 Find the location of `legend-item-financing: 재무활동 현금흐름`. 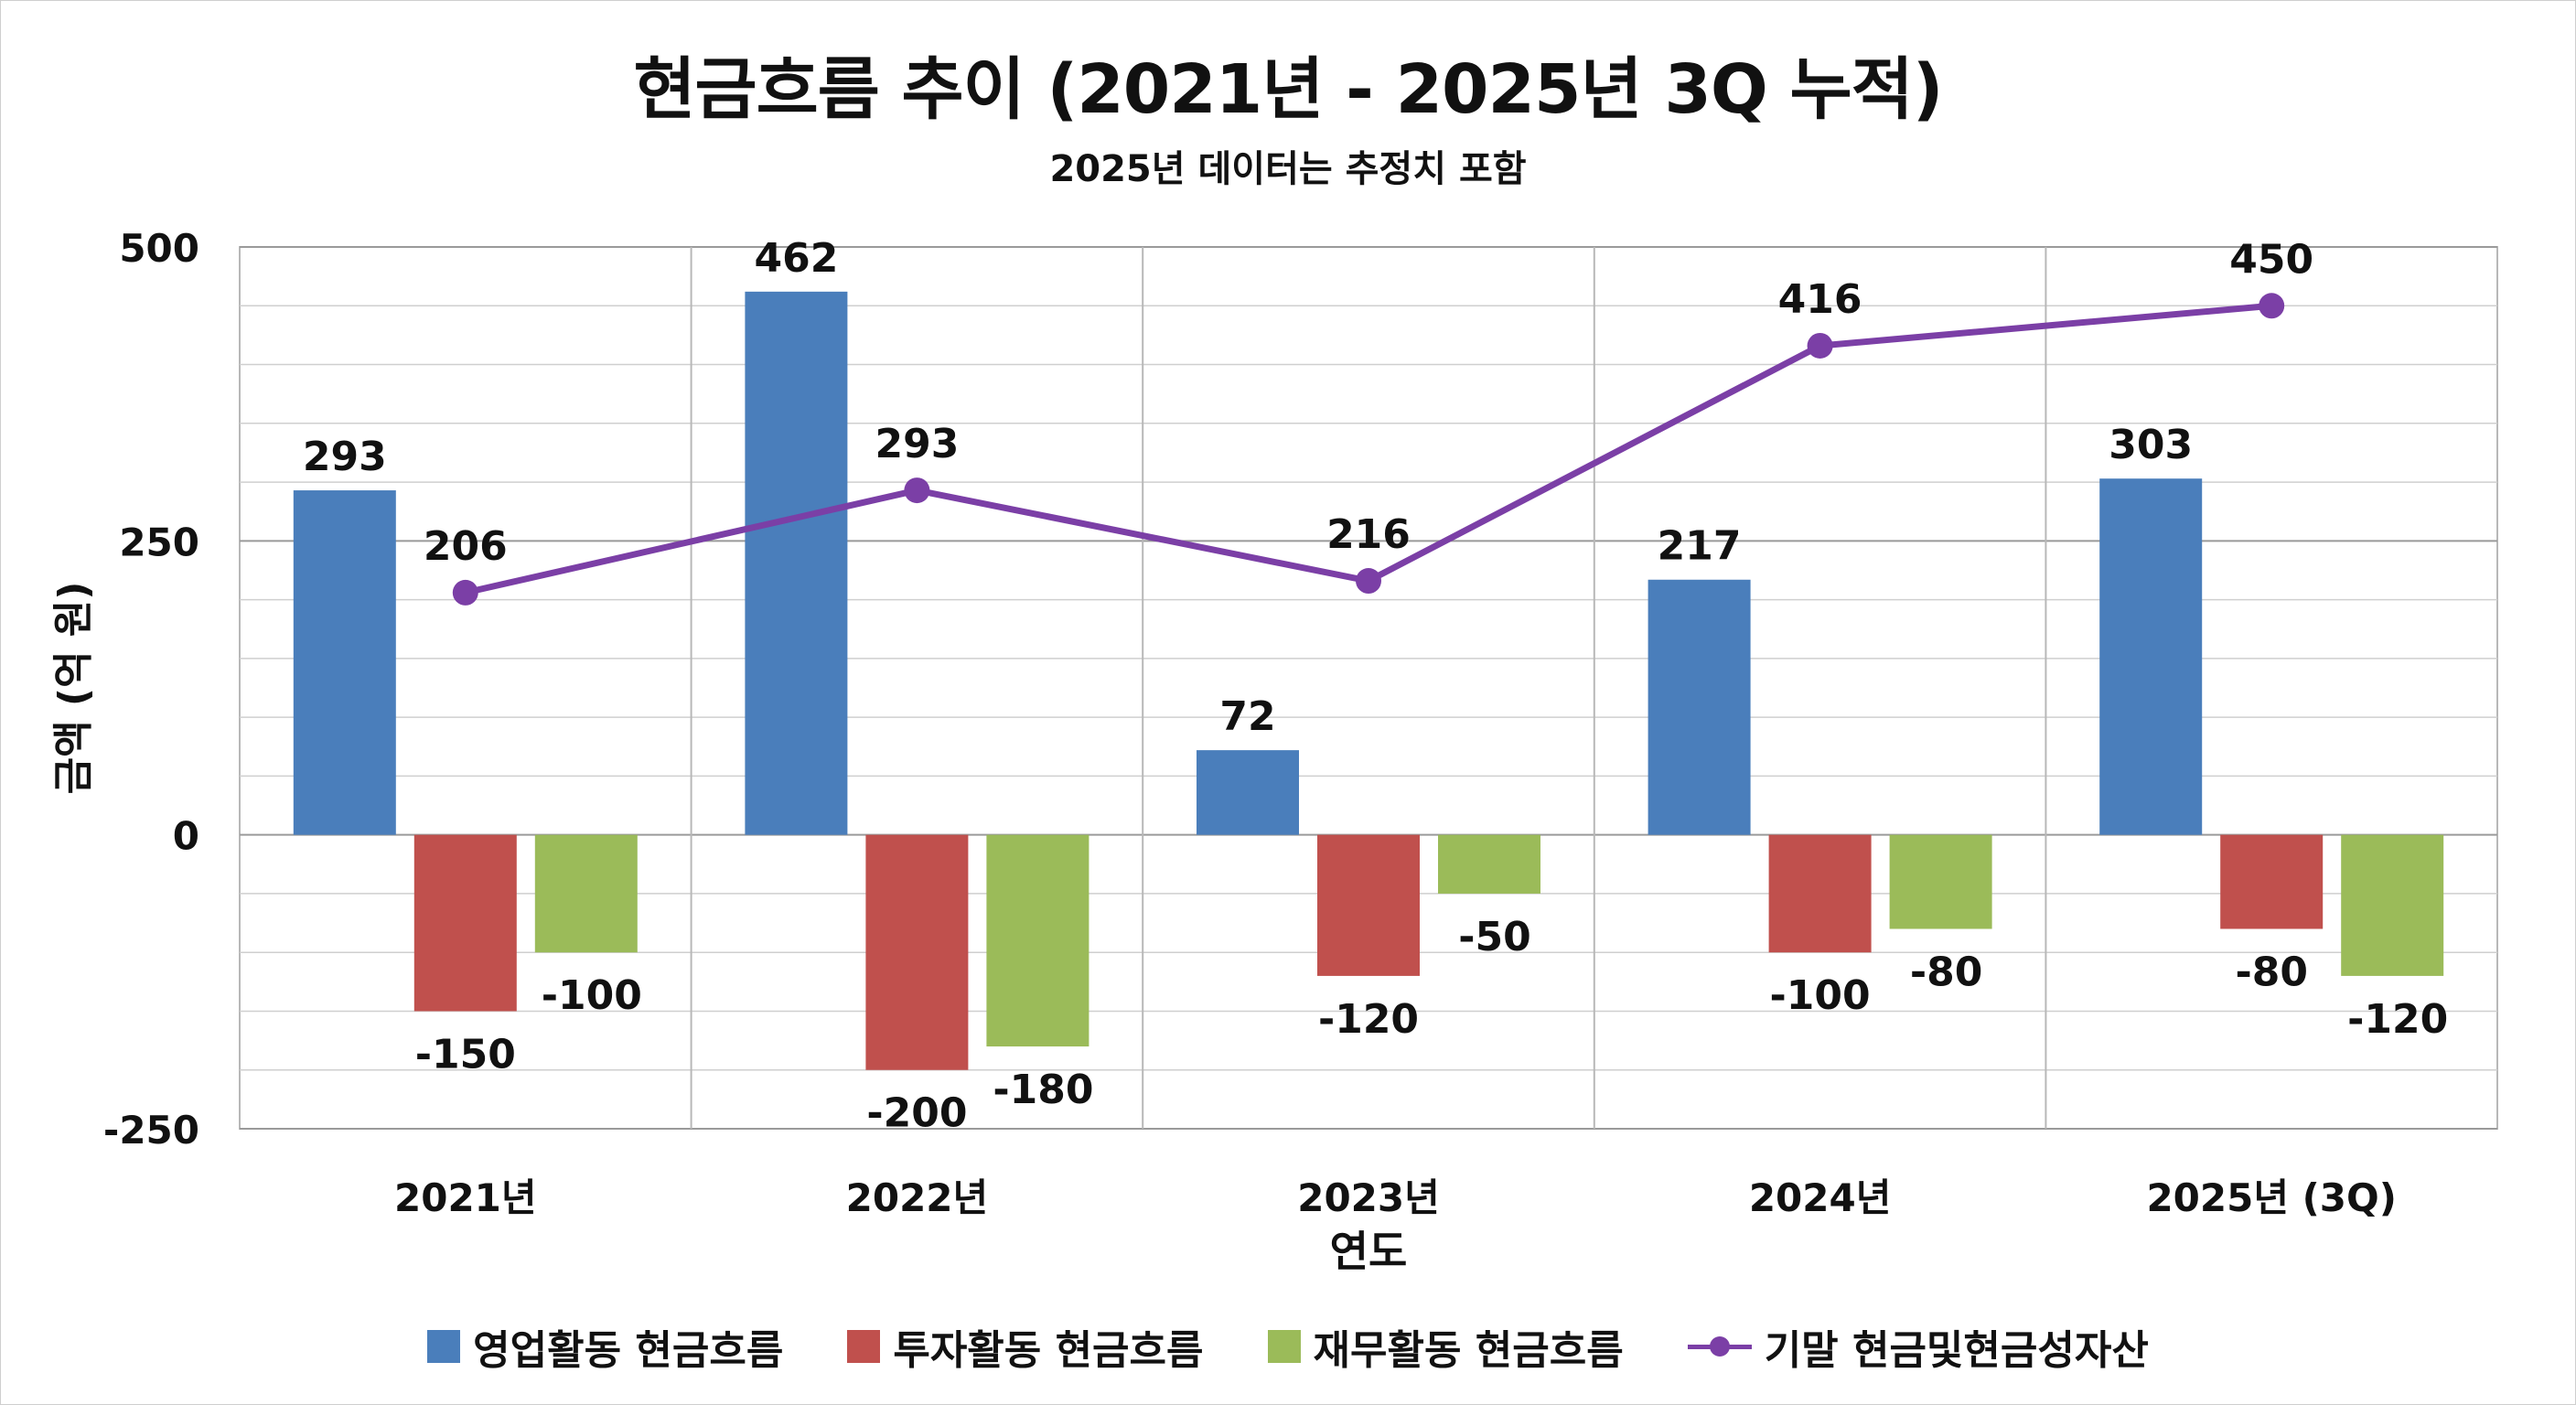

legend-item-financing: 재무활동 현금흐름 is located at coordinates (1445, 1346).